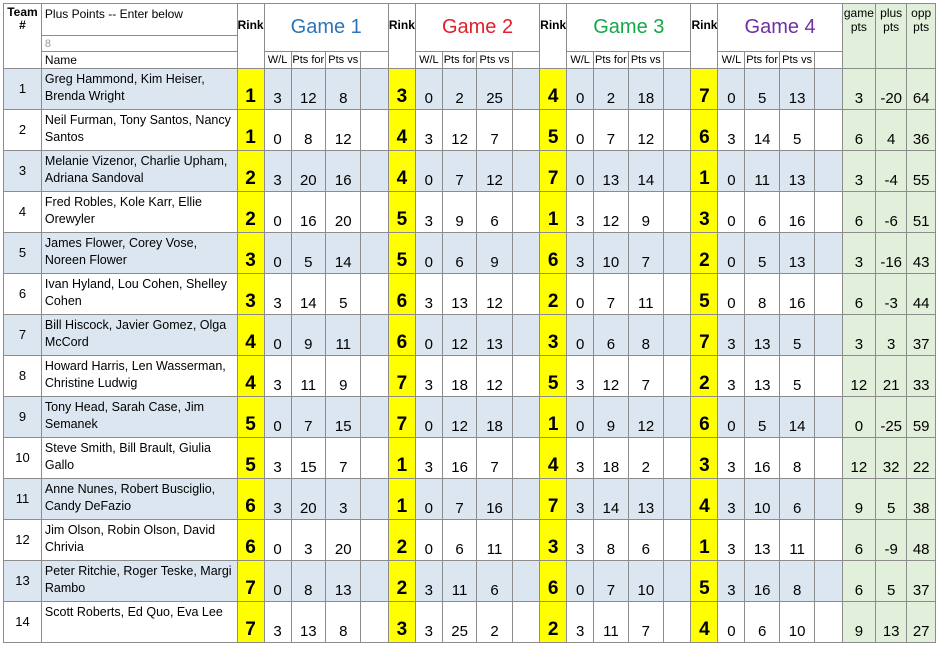 The height and width of the screenshot is (646, 936). What do you see at coordinates (343, 581) in the screenshot?
I see `game-1-pts-vs: 13` at bounding box center [343, 581].